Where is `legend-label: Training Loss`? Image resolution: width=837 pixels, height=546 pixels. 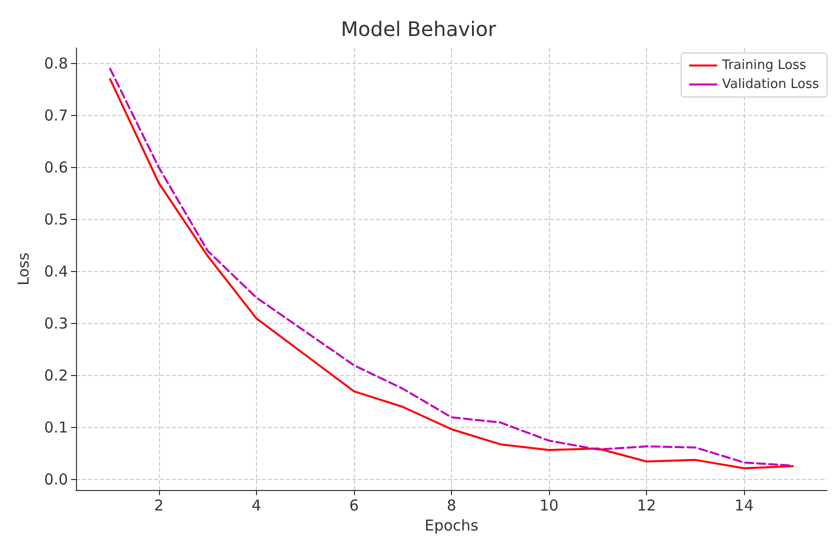
legend-label: Training Loss is located at coordinates (763, 65).